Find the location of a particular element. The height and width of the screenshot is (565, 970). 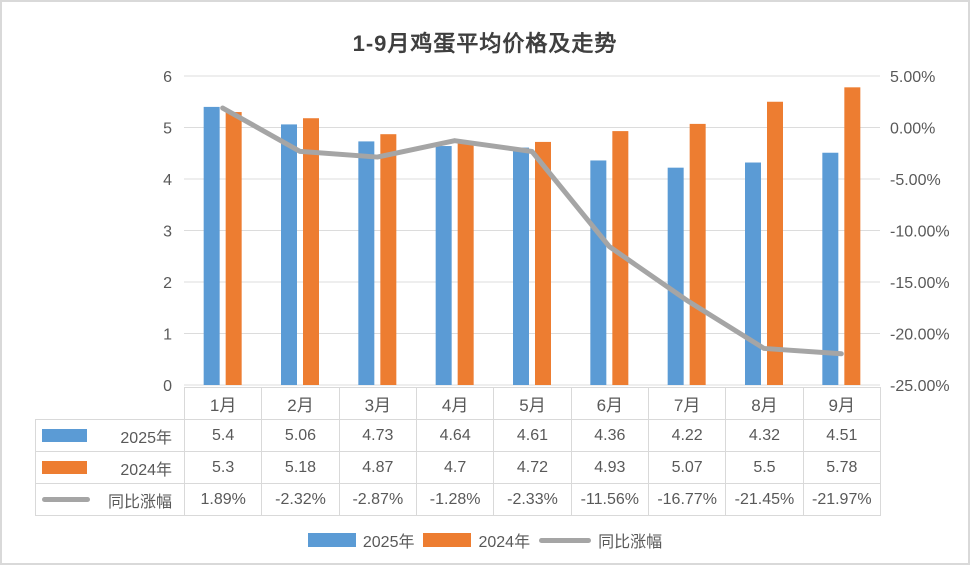

legend-item-同比涨幅: 同比涨幅 is located at coordinates (600, 540).